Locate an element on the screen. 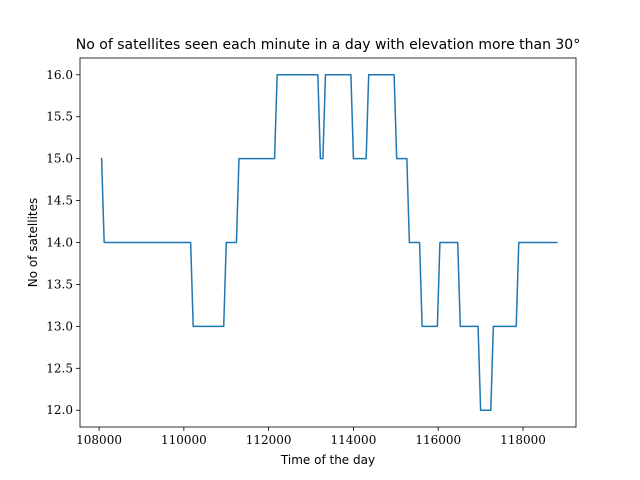 This screenshot has width=640, height=480. x-tick-label: 112000 is located at coordinates (269, 440).